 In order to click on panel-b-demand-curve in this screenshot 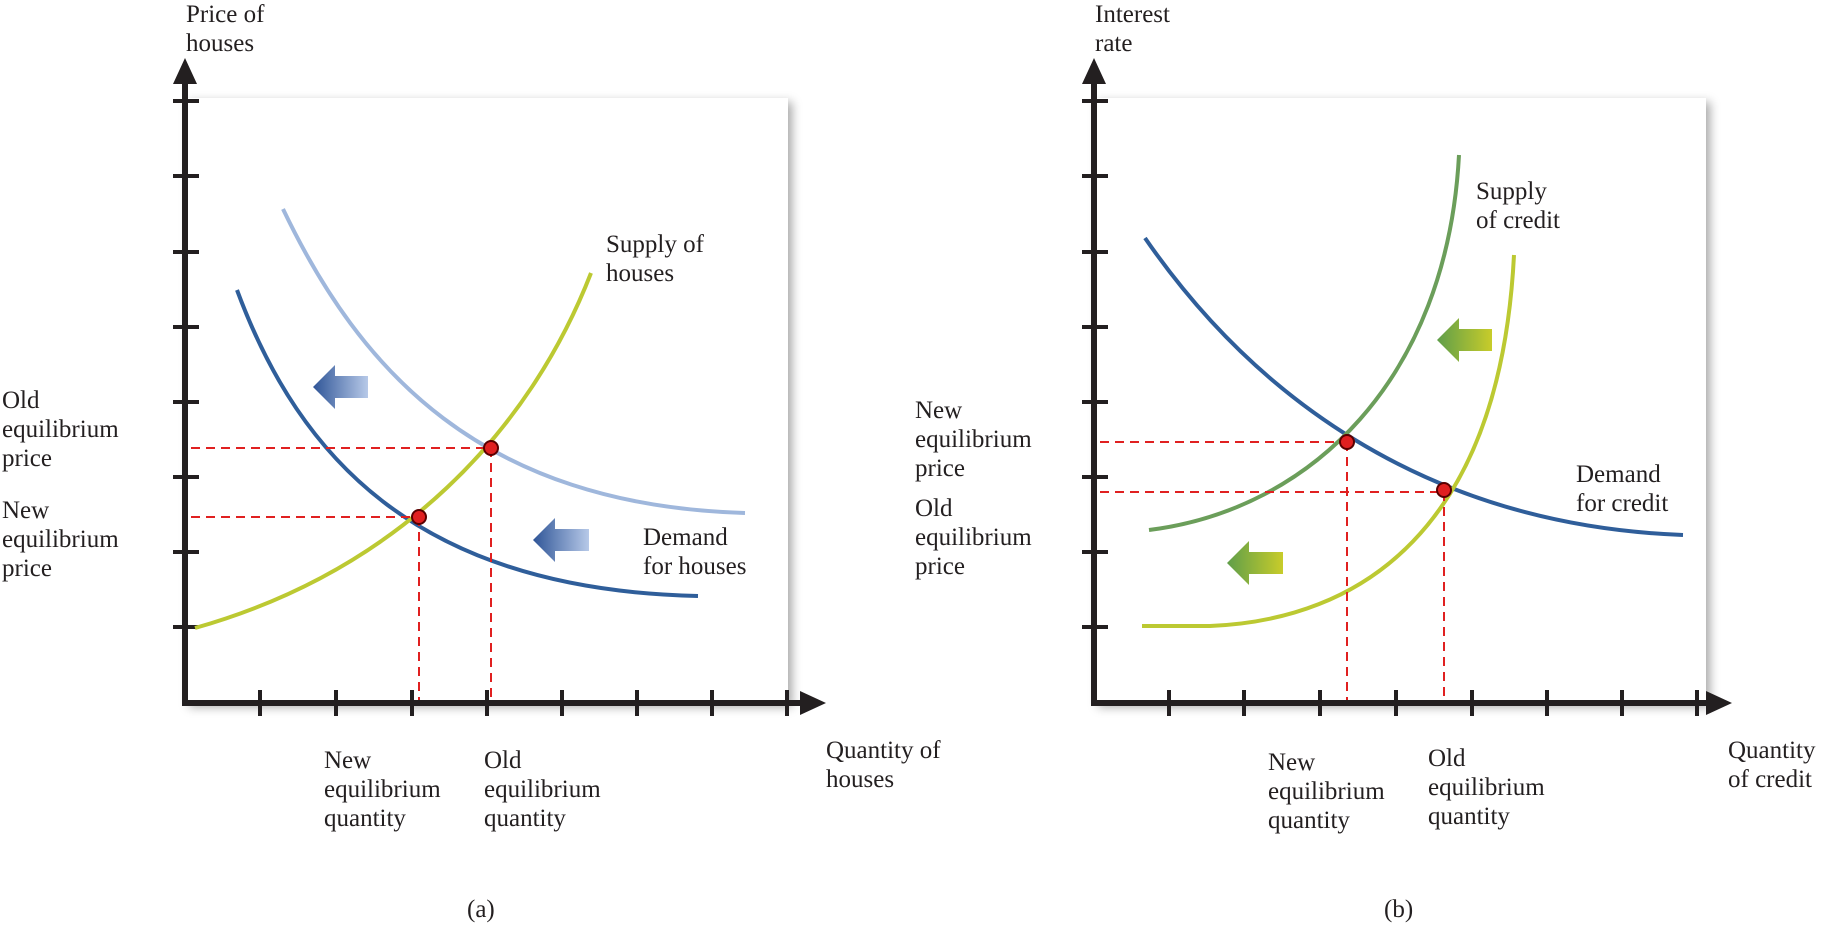, I will do `click(1413, 386)`.